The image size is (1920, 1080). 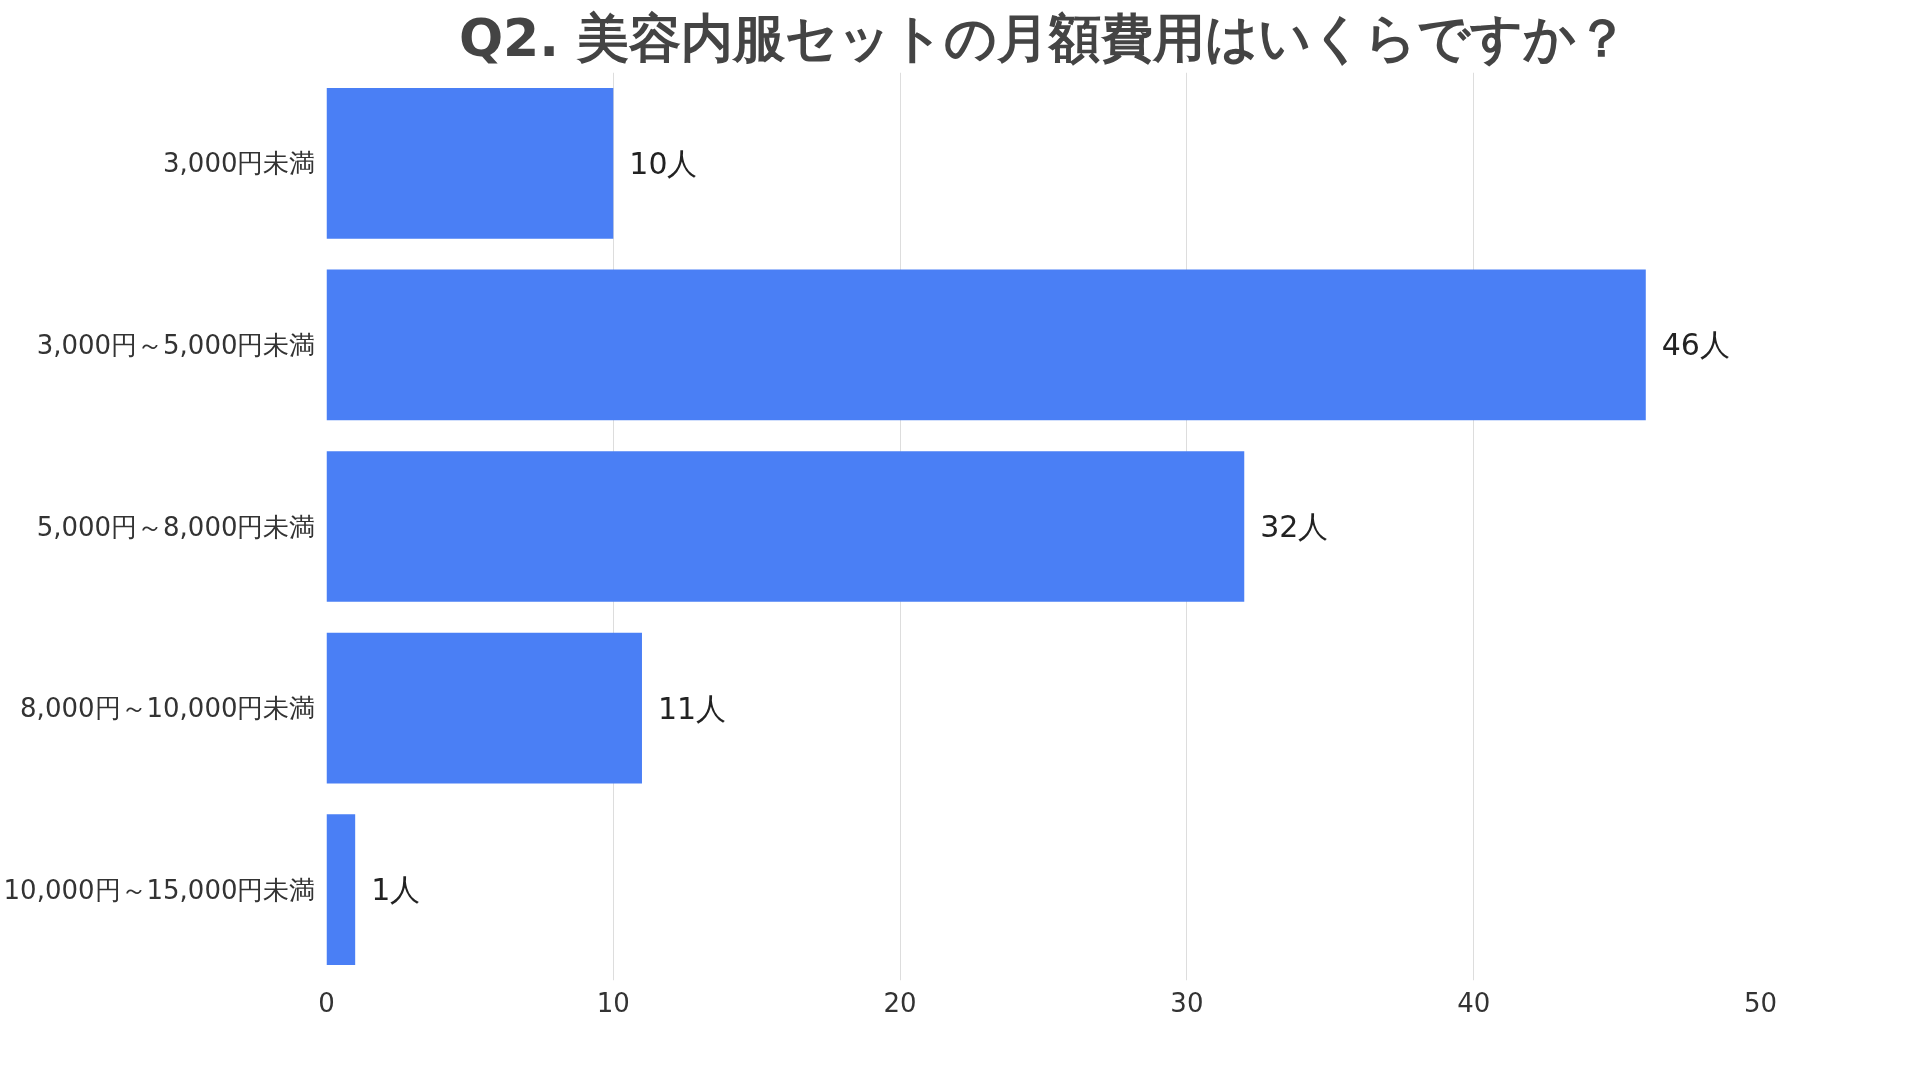 I want to click on x-tick-label: 20, so click(x=900, y=1002).